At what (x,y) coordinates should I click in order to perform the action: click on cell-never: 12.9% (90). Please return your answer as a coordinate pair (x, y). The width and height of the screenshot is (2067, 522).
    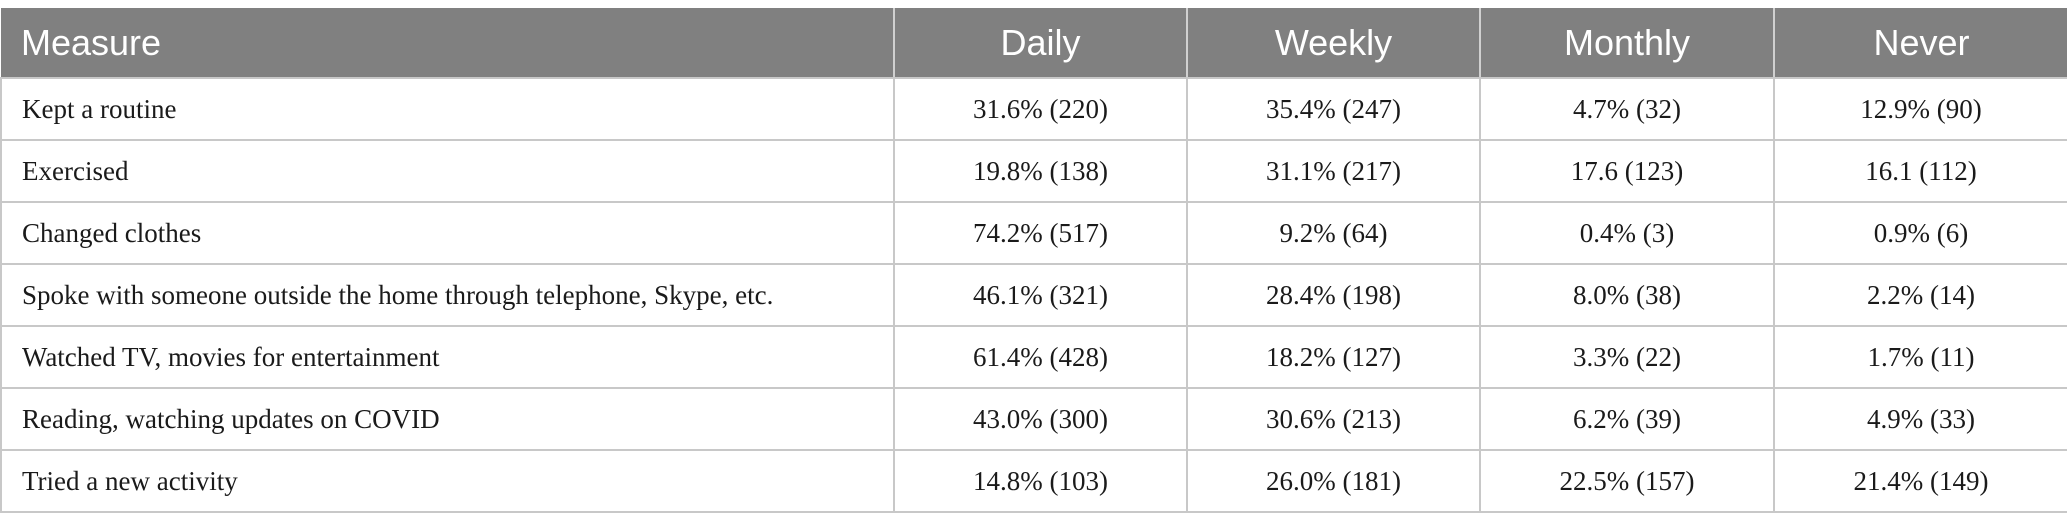
    Looking at the image, I should click on (1920, 109).